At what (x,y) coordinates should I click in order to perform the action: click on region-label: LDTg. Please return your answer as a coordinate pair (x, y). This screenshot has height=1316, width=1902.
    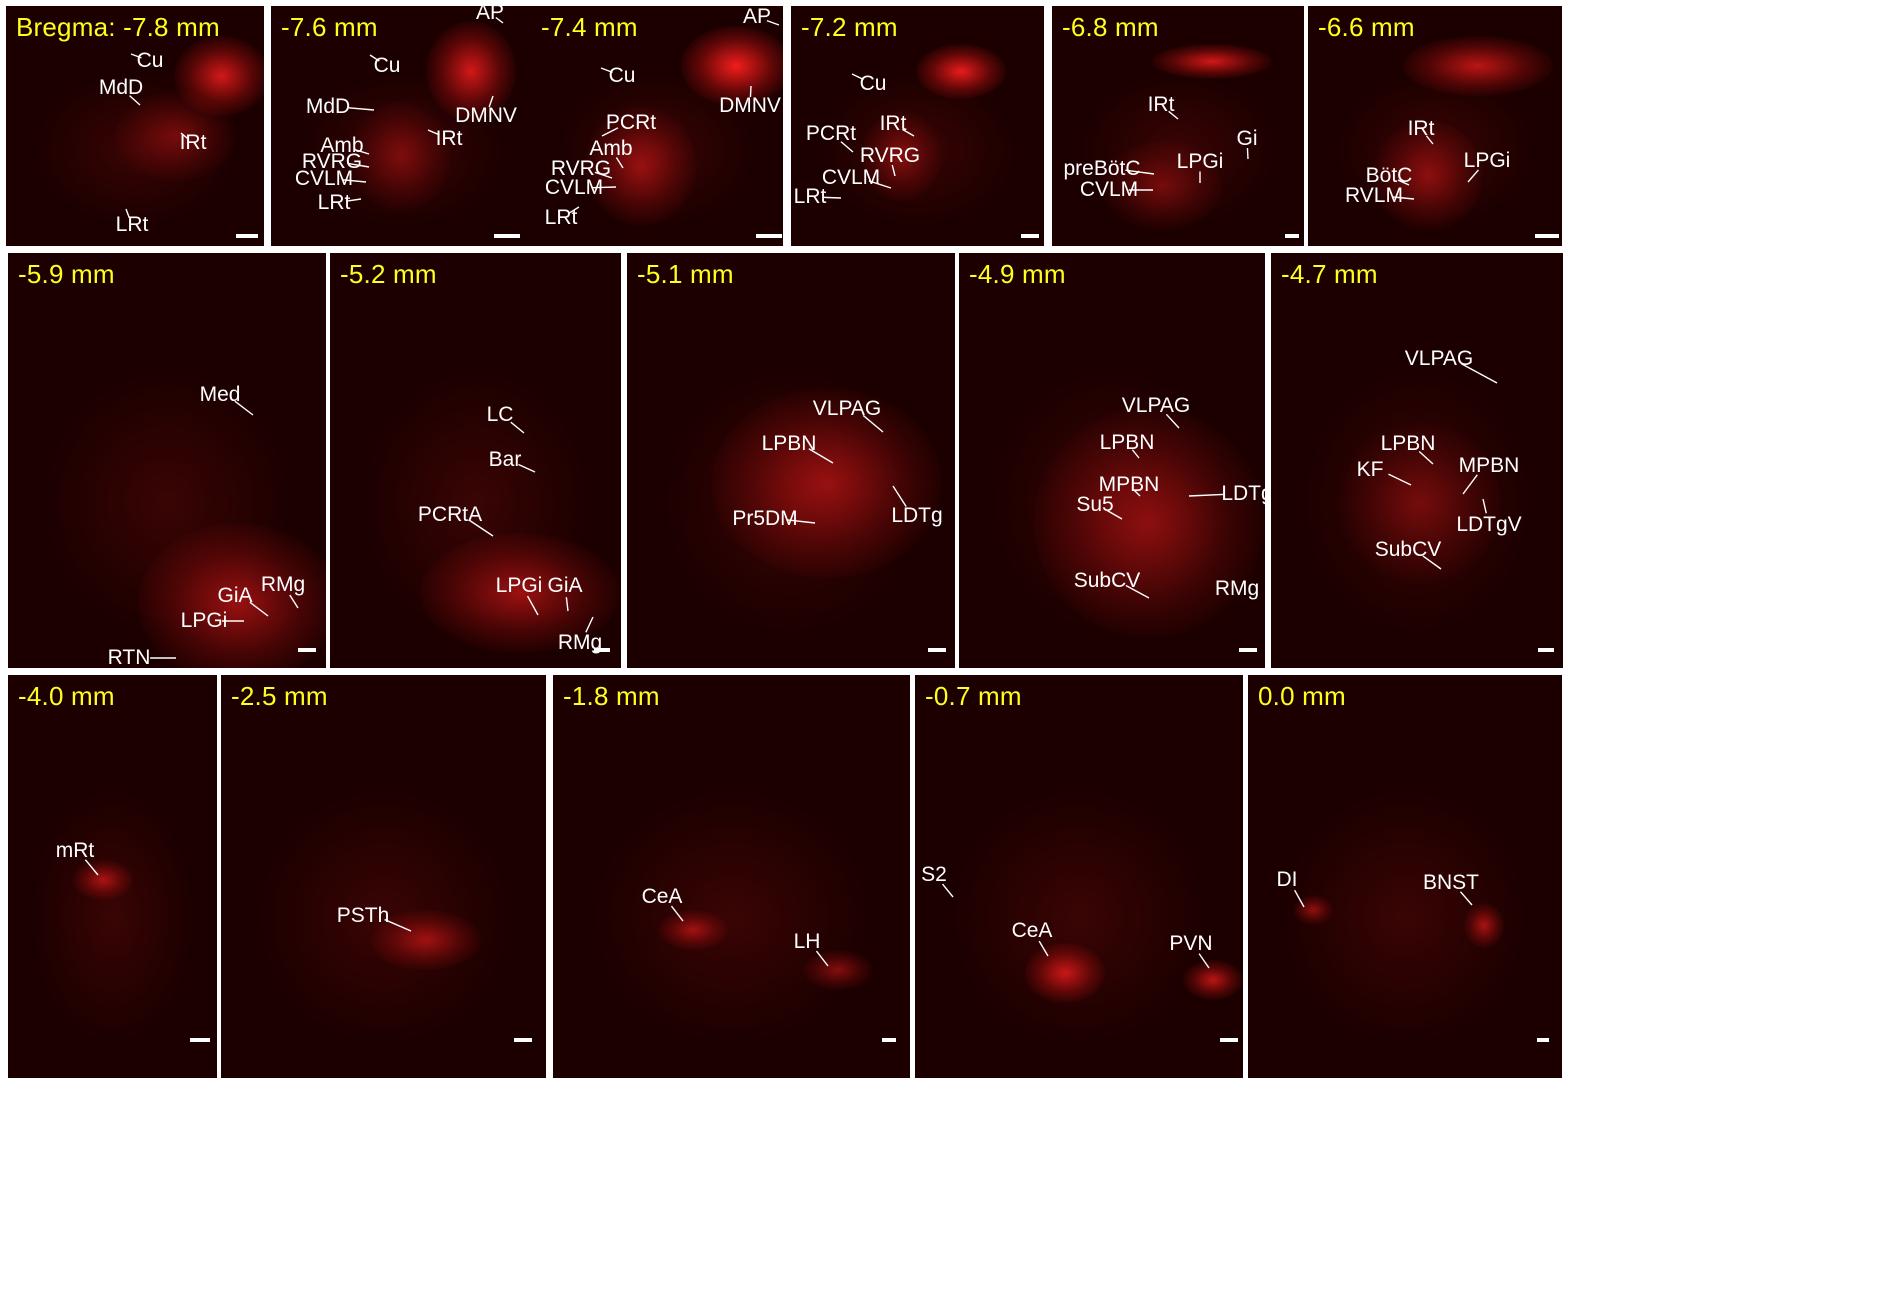
    Looking at the image, I should click on (1243, 493).